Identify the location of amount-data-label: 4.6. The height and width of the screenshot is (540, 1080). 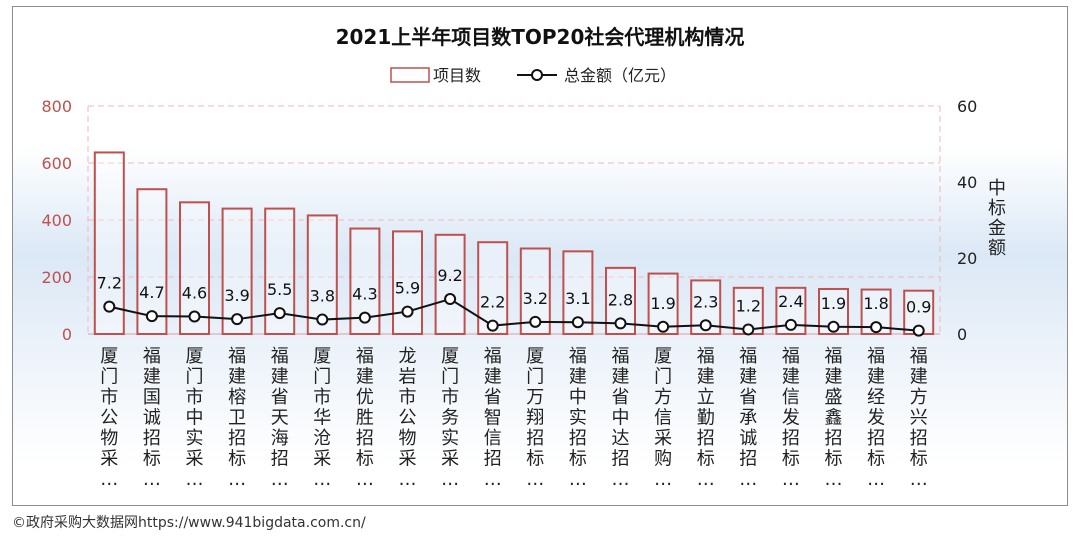
(194, 293).